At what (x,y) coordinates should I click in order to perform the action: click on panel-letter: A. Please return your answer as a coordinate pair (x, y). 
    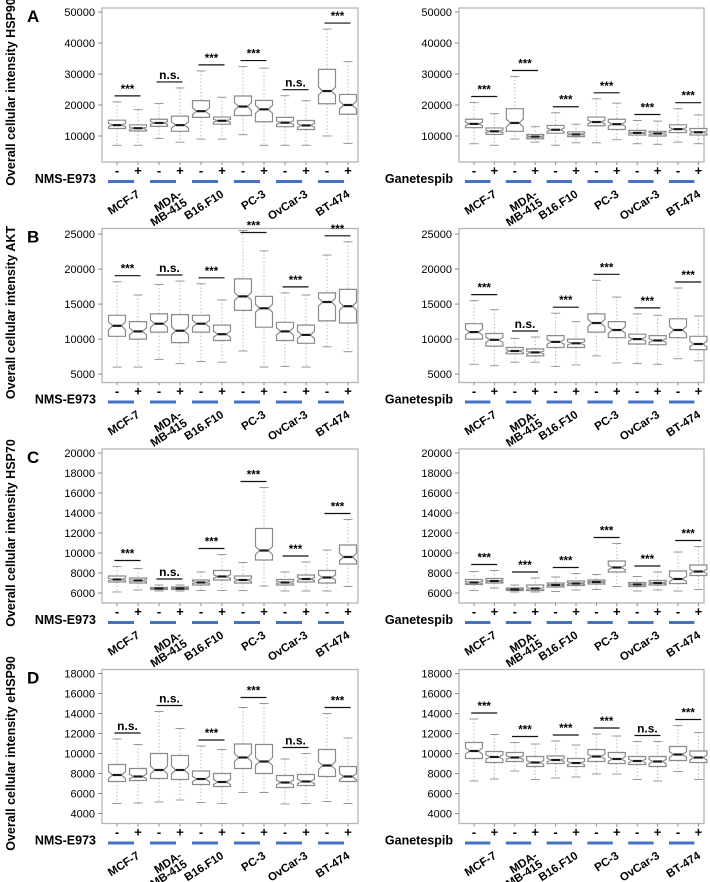
    Looking at the image, I should click on (33, 16).